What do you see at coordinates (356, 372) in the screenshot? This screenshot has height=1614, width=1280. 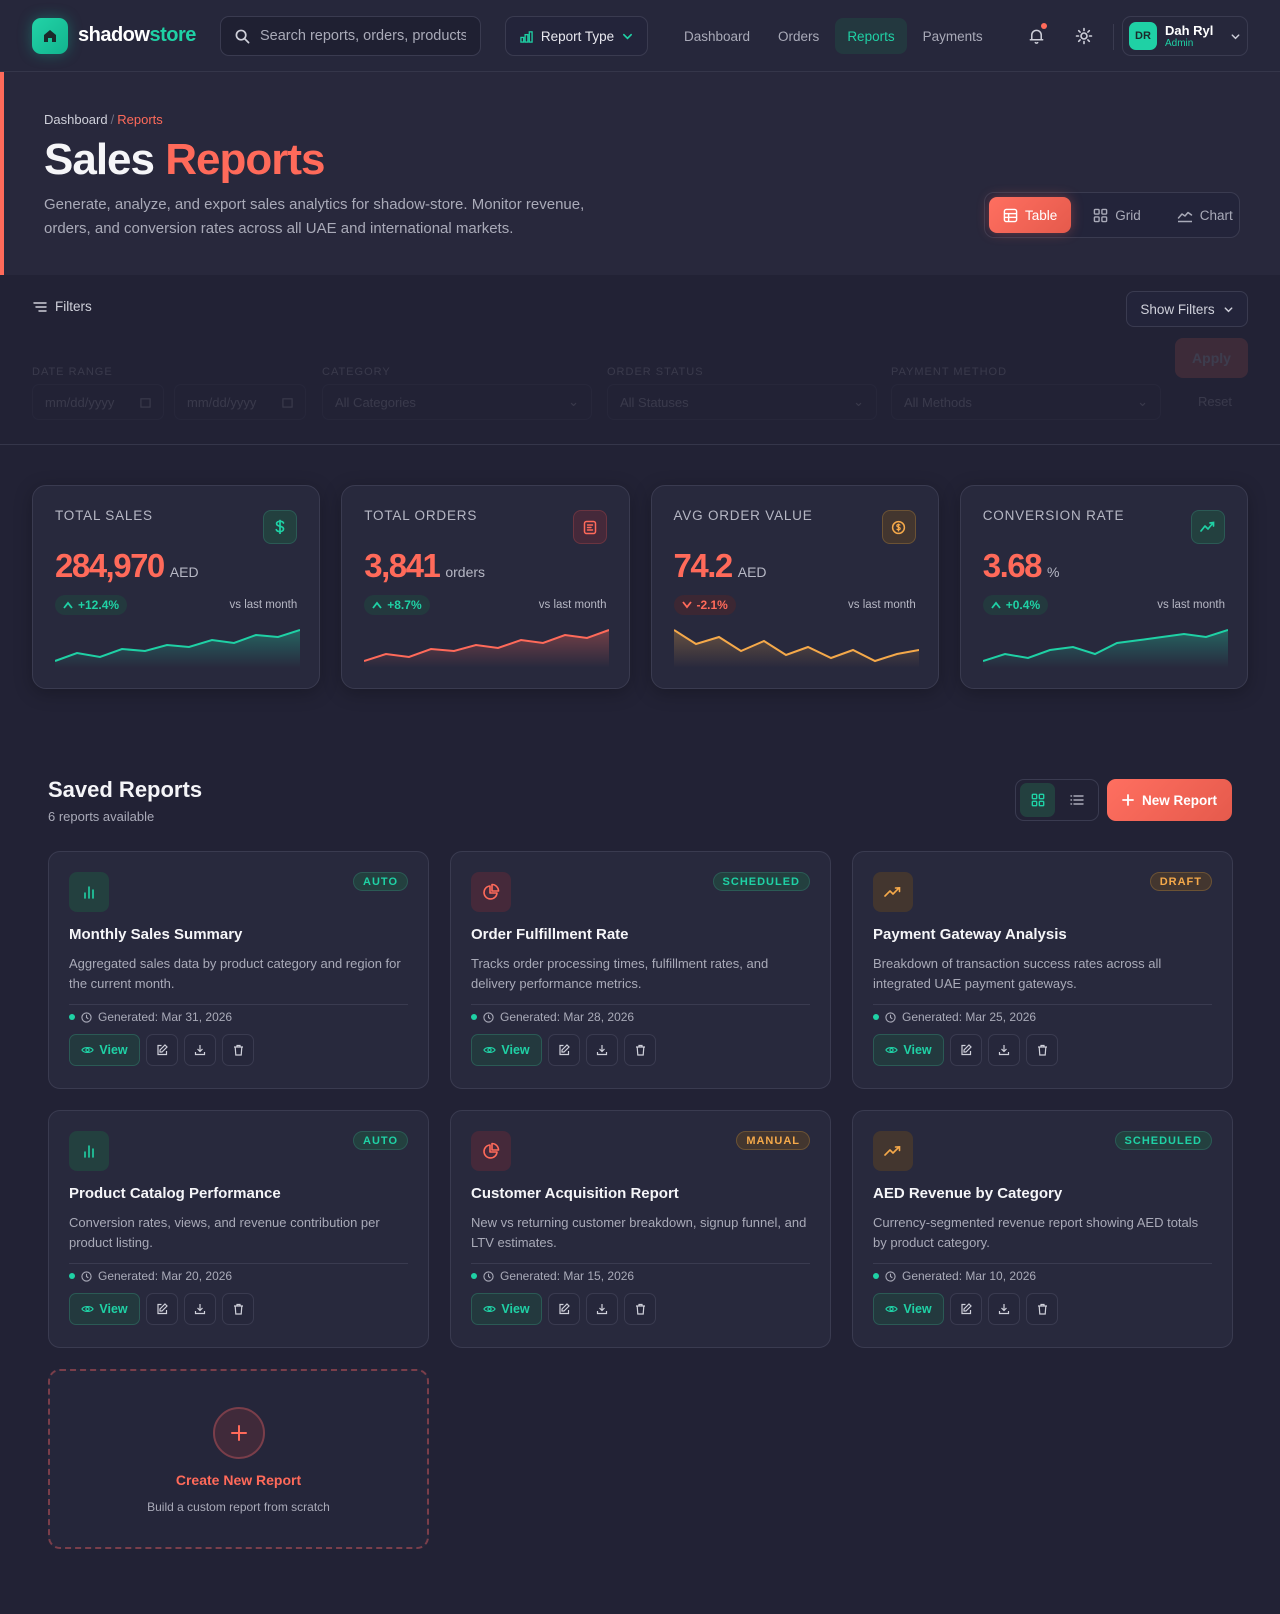 I see `category-label: Category` at bounding box center [356, 372].